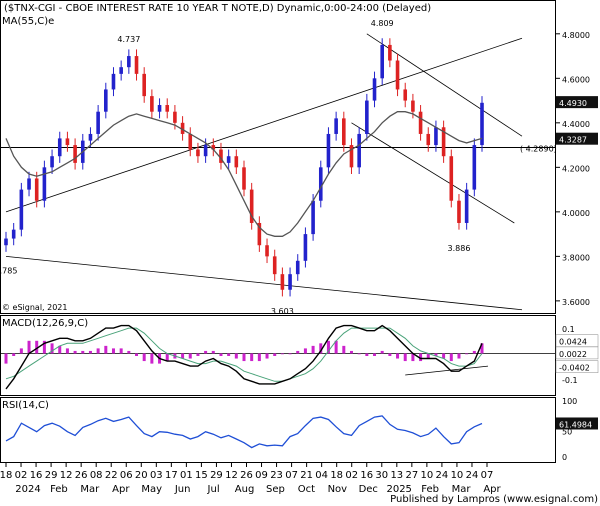 Image resolution: width=600 pixels, height=506 pixels. I want to click on macd-tick-label: 0.1, so click(568, 329).